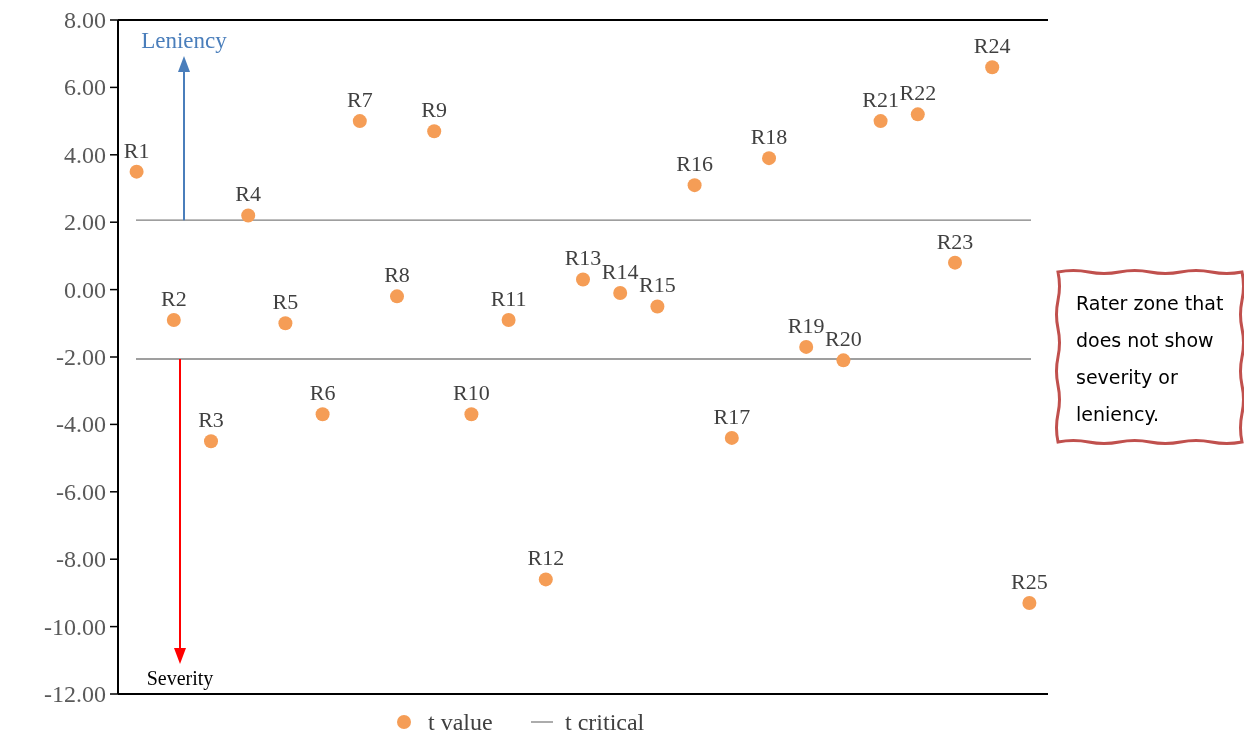 The width and height of the screenshot is (1244, 738). What do you see at coordinates (992, 46) in the screenshot?
I see `x-tick-label: R24` at bounding box center [992, 46].